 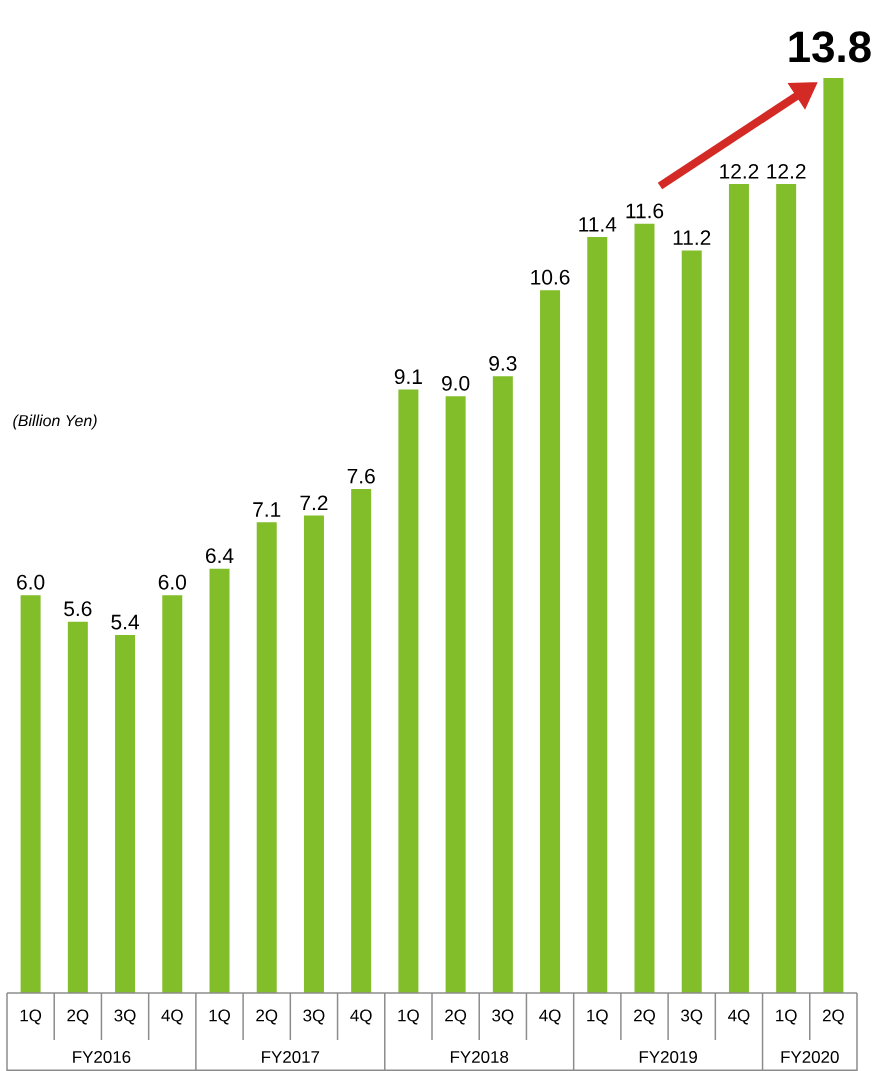 What do you see at coordinates (503, 363) in the screenshot?
I see `data-label: 9.3` at bounding box center [503, 363].